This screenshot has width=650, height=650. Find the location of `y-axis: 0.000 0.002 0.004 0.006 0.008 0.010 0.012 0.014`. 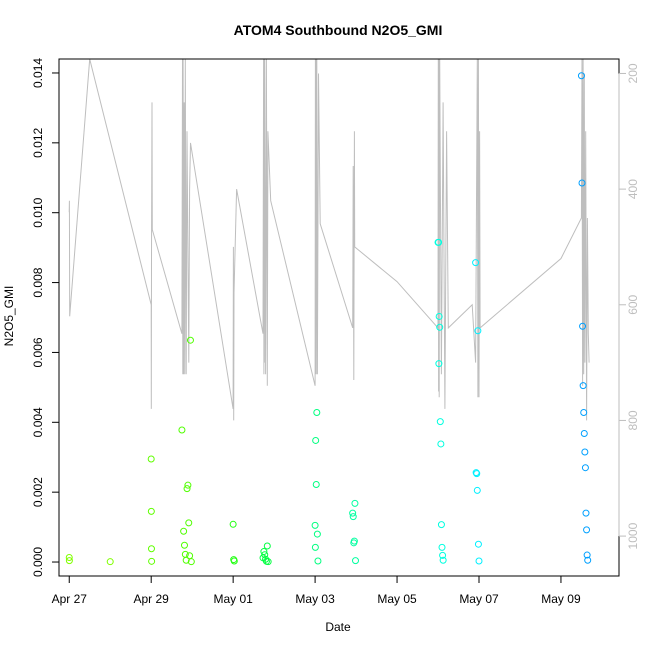

y-axis: 0.000 0.002 0.004 0.006 0.008 0.010 0.012 0.014 is located at coordinates (45, 317).